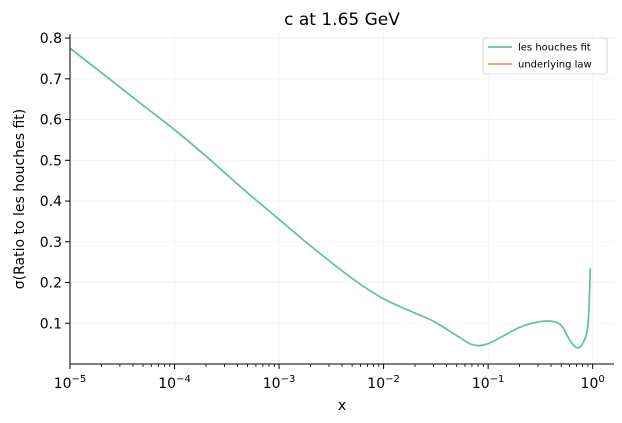 This screenshot has height=423, width=622. I want to click on x-tick-label: 10⁻³, so click(279, 383).